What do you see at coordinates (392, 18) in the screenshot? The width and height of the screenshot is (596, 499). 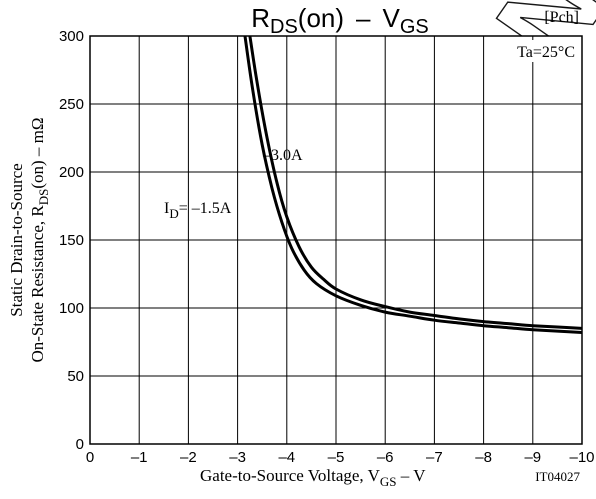 I see `title-v: V` at bounding box center [392, 18].